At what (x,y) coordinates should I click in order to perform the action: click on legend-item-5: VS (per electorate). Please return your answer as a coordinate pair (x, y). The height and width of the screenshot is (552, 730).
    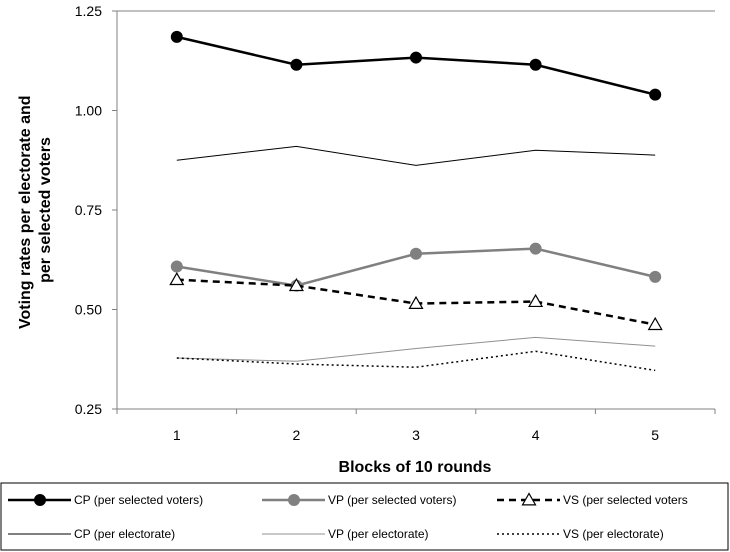
    Looking at the image, I should click on (580, 534).